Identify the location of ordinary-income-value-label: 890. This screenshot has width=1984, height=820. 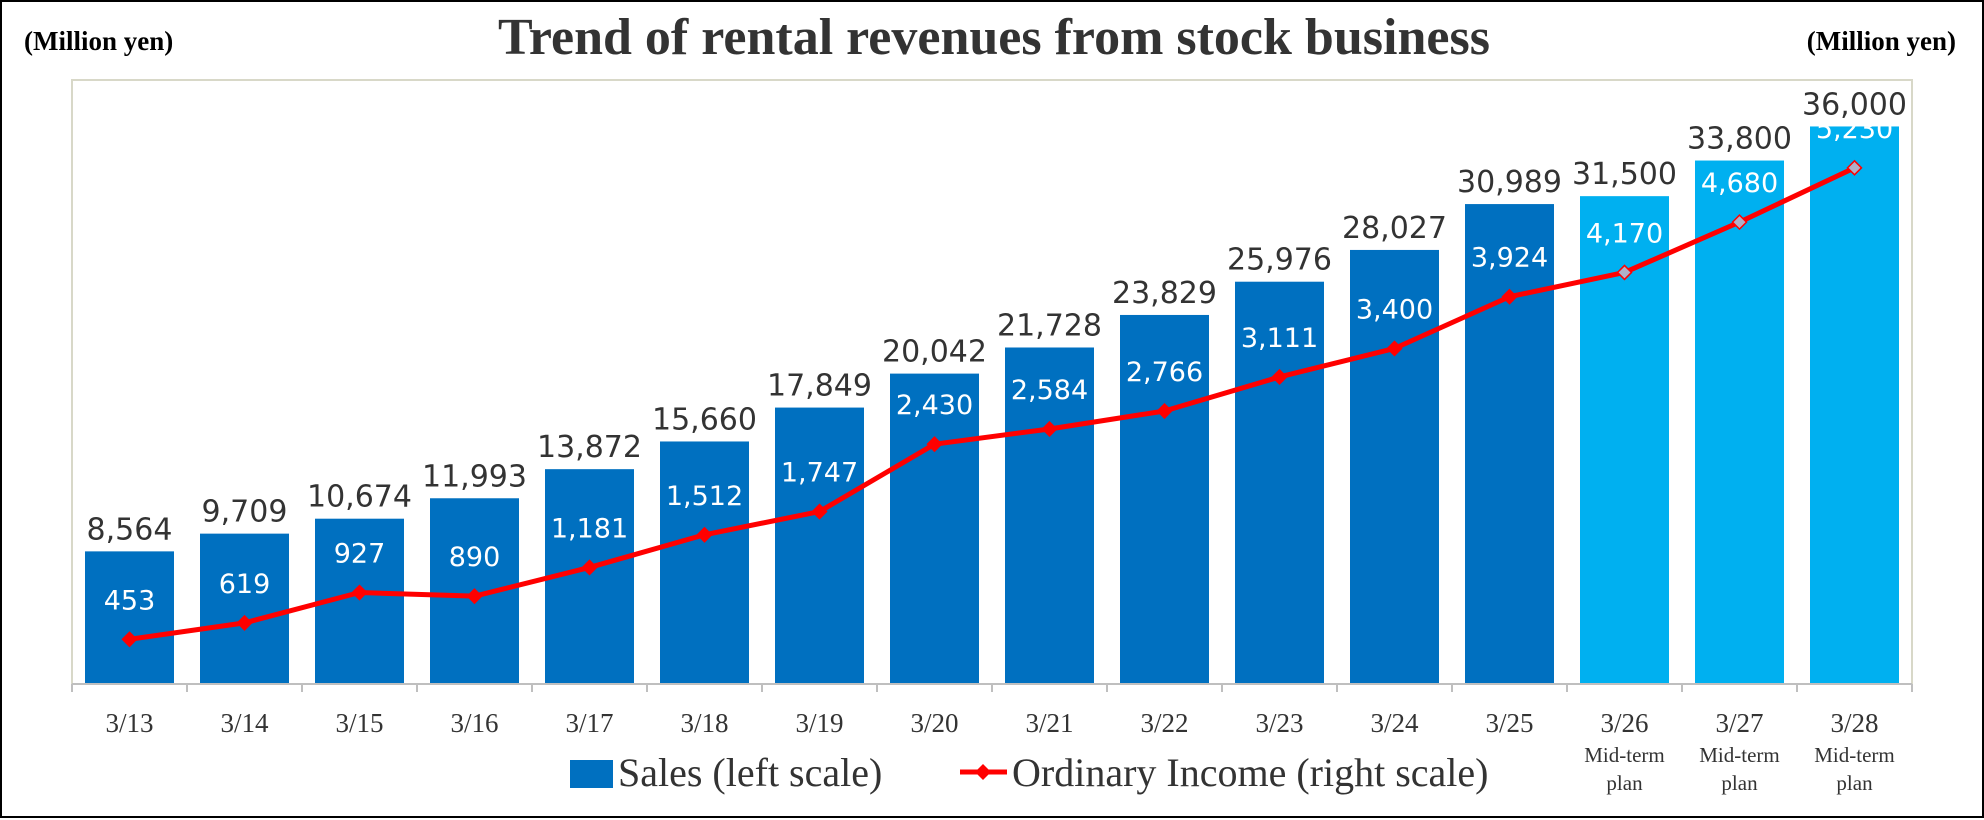
(475, 557).